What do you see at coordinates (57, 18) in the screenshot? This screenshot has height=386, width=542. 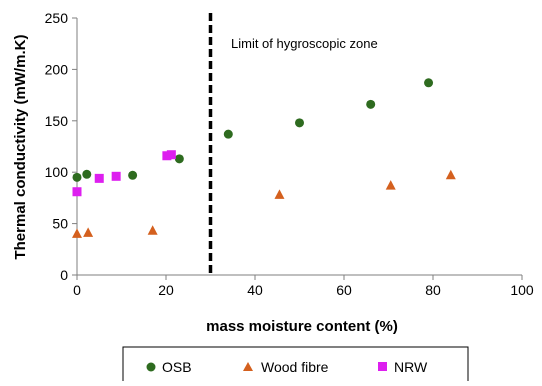 I see `y-tick-label: 250` at bounding box center [57, 18].